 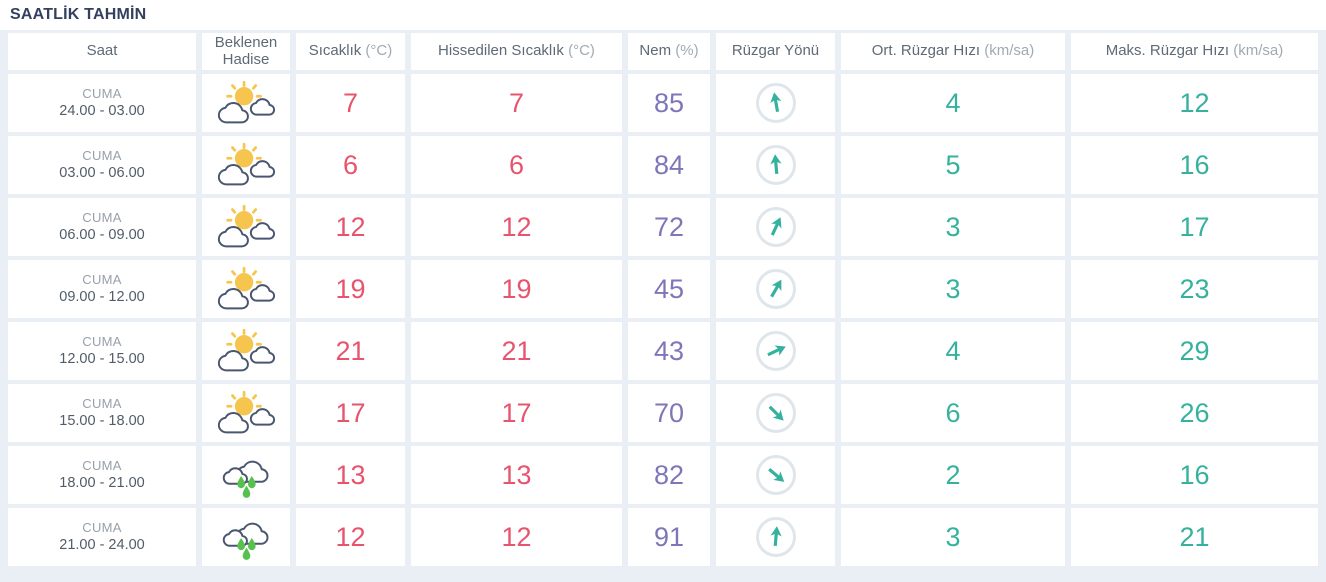 What do you see at coordinates (1194, 227) in the screenshot?
I see `max-wind-speed-value: 17` at bounding box center [1194, 227].